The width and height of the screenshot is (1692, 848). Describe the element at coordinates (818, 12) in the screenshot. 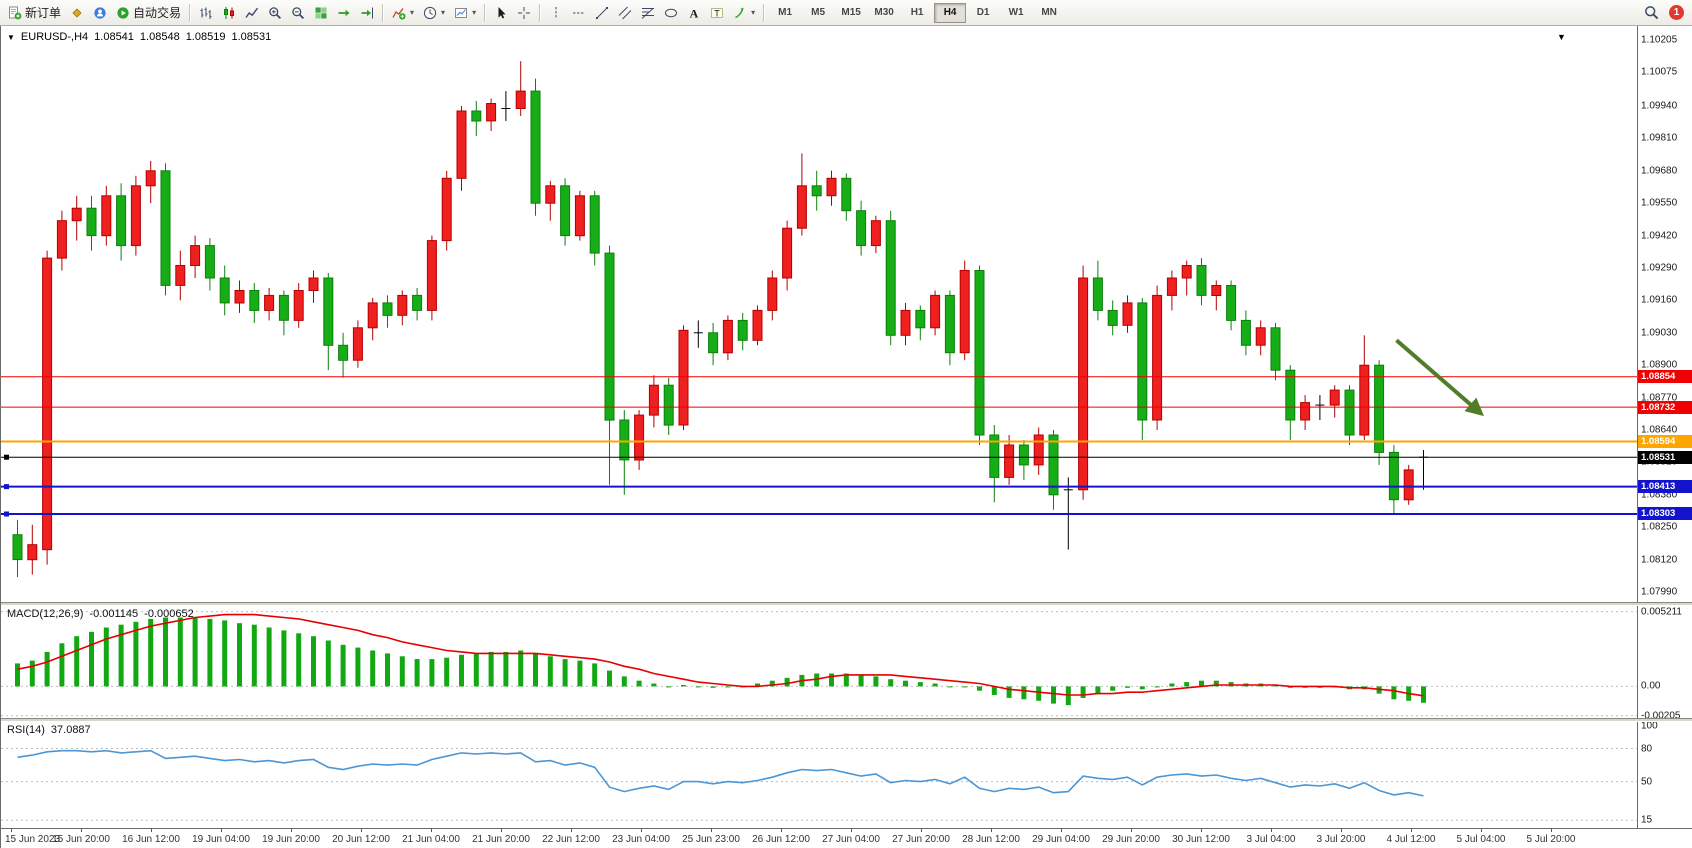

I see `timeframe-m5: M5` at that location.